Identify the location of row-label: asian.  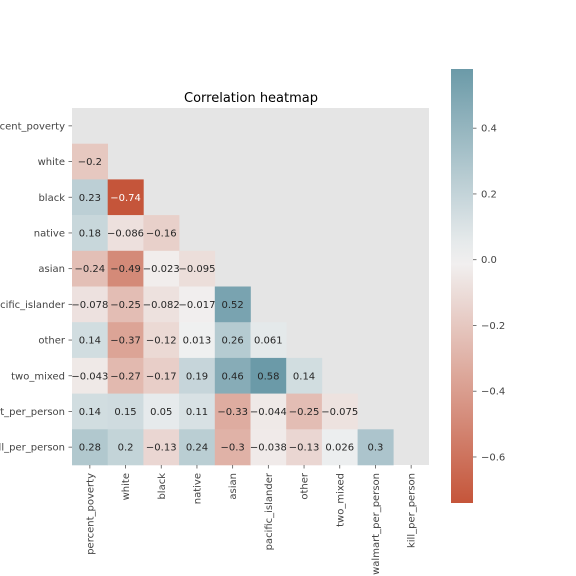
(51, 269).